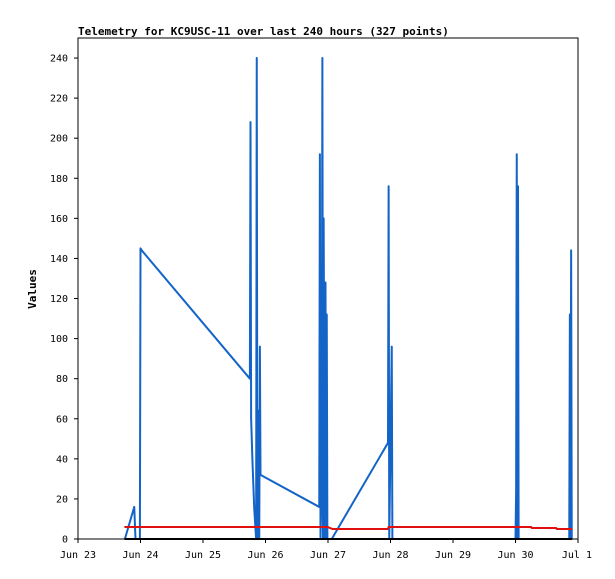 The image size is (615, 579). What do you see at coordinates (32, 289) in the screenshot?
I see `y-axis-label: Values` at bounding box center [32, 289].